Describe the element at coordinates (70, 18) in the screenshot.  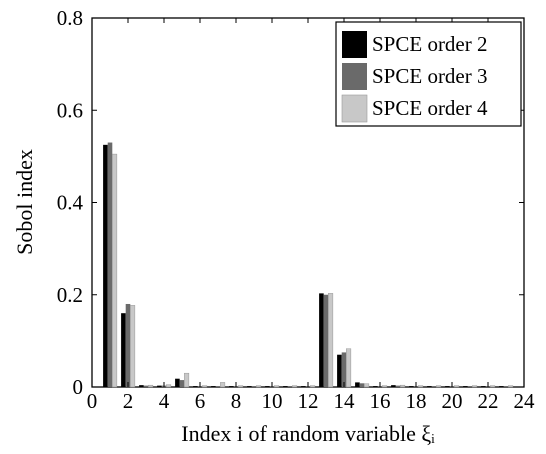
I see `y-tick-label-0.8: 0.8` at that location.